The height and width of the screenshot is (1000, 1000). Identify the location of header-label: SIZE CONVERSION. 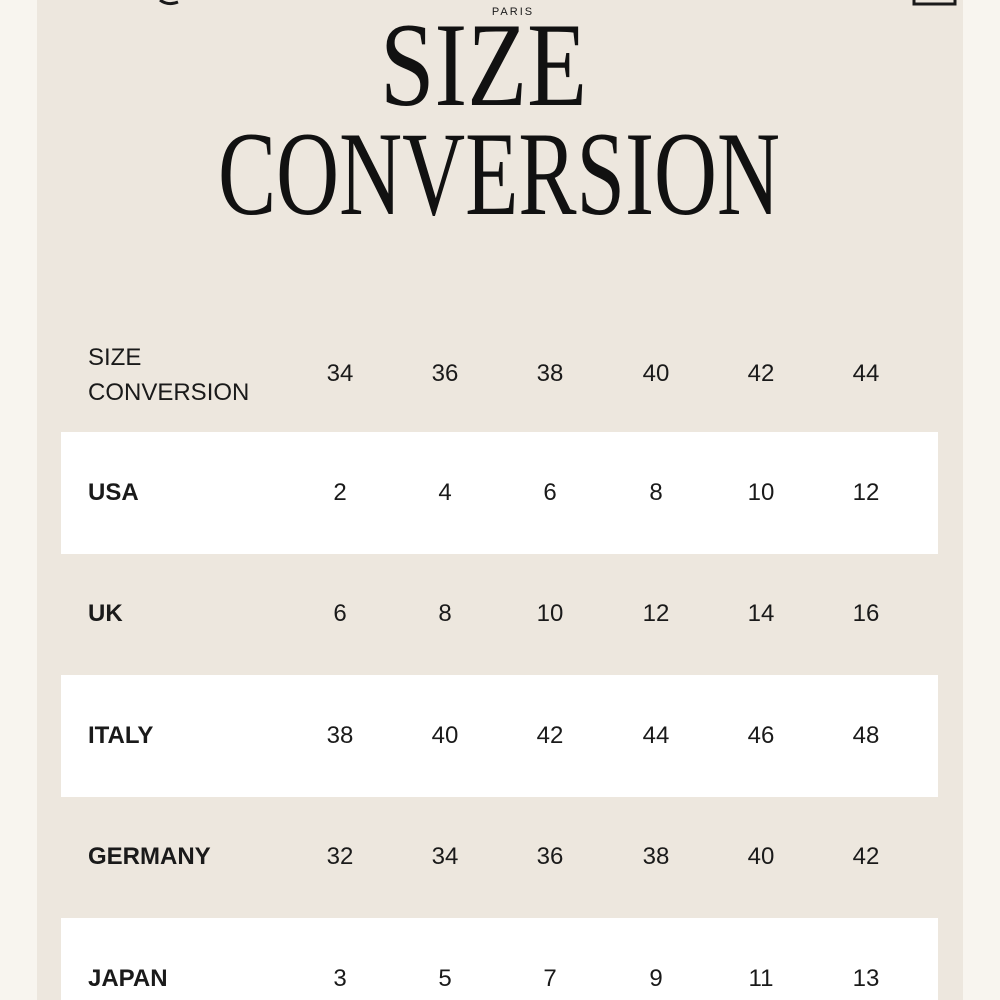
(169, 375).